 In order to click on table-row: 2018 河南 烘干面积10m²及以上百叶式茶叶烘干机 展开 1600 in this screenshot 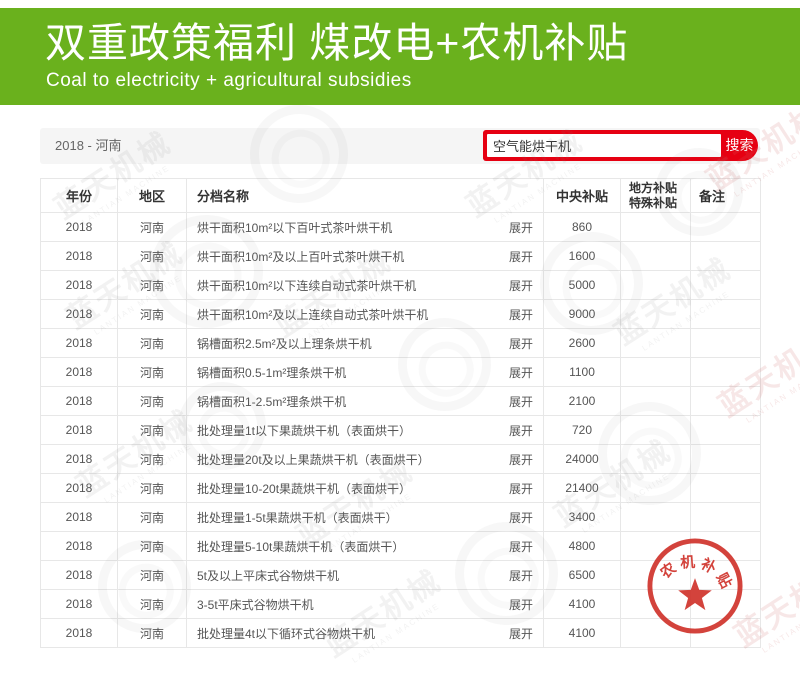, I will do `click(400, 256)`.